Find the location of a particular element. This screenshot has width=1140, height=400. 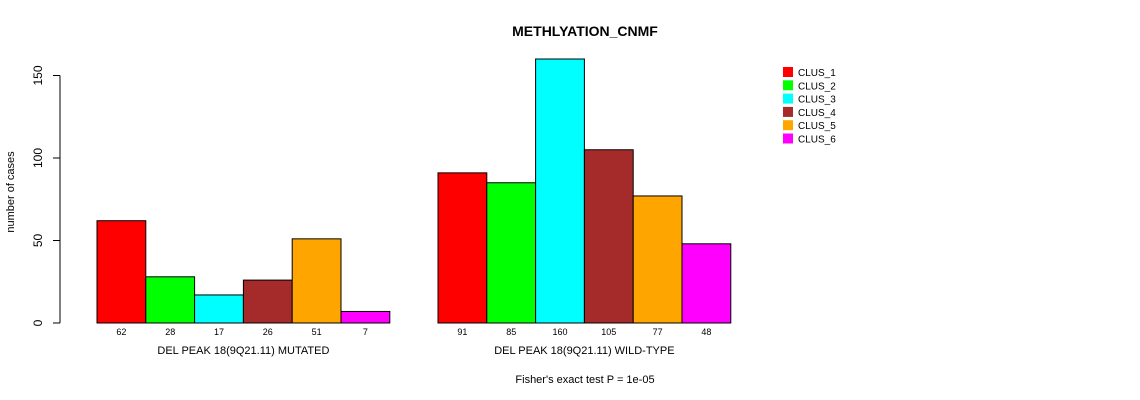

group-label: DEL PEAK 18(9Q21.11) MUTATED is located at coordinates (243, 351).